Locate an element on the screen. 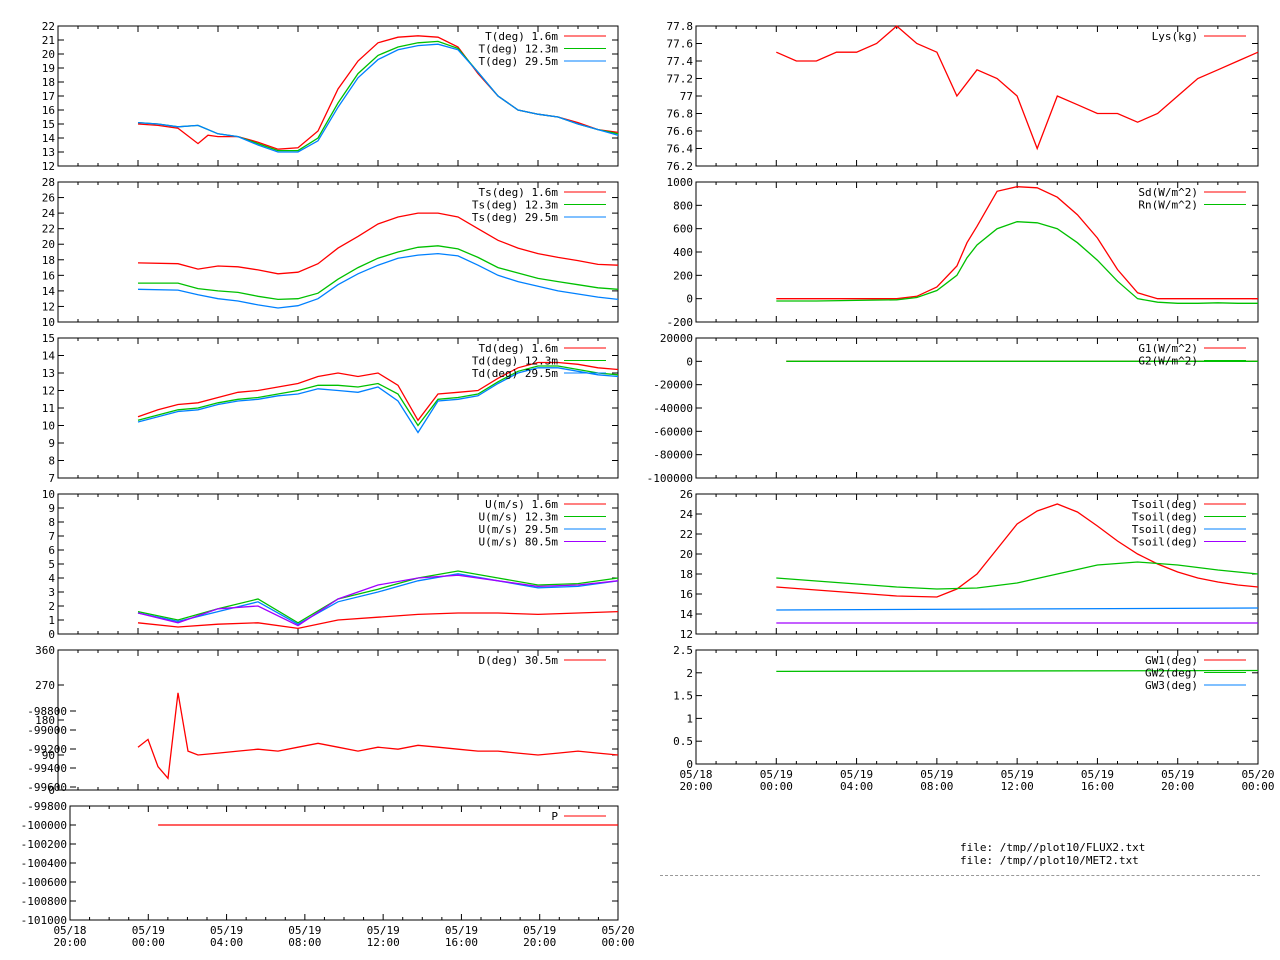 The height and width of the screenshot is (960, 1280). y-tick-label: 1 is located at coordinates (689, 718).